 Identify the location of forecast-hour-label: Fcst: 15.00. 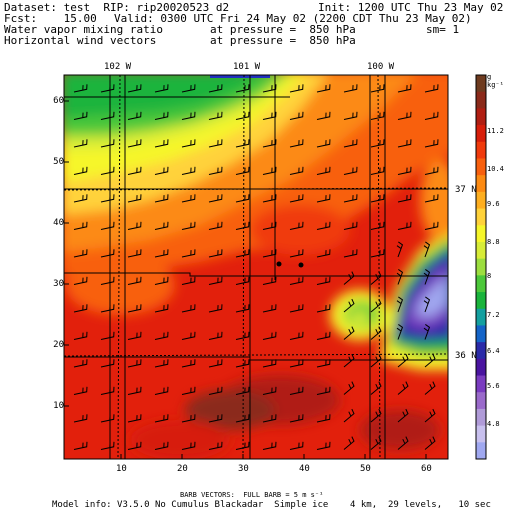
(50, 18).